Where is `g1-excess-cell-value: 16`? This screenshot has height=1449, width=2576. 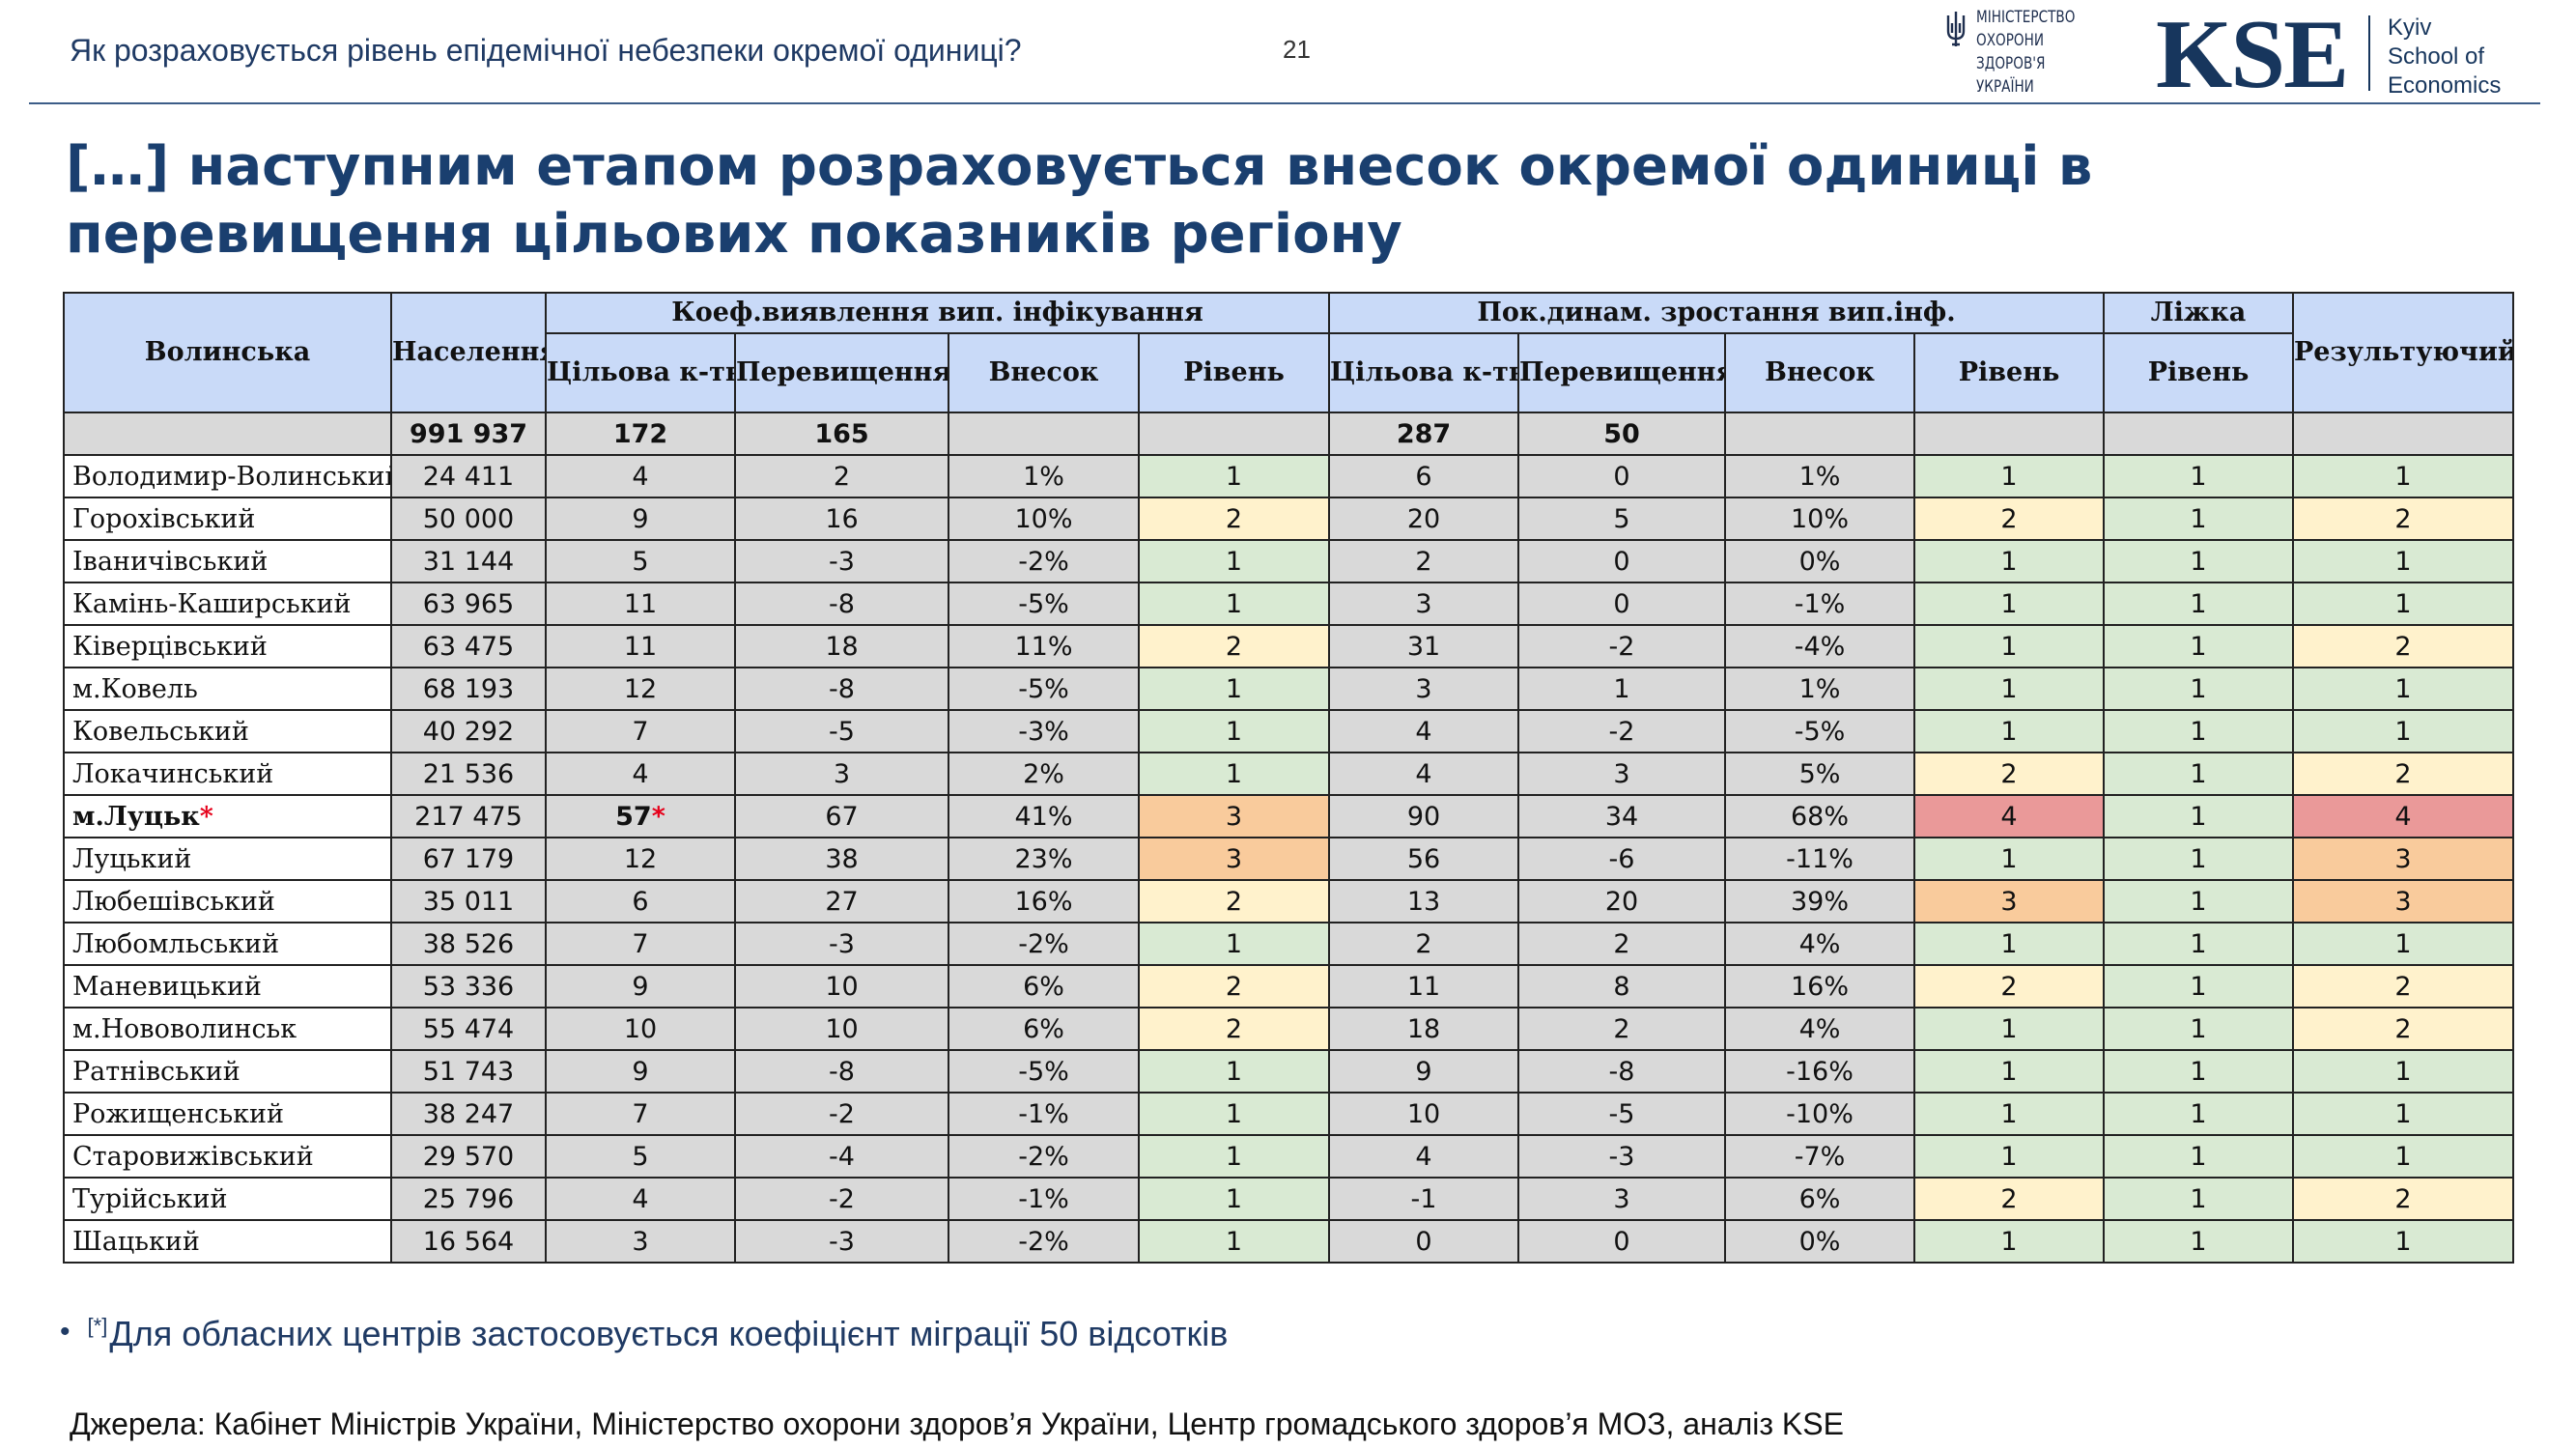 g1-excess-cell-value: 16 is located at coordinates (842, 518).